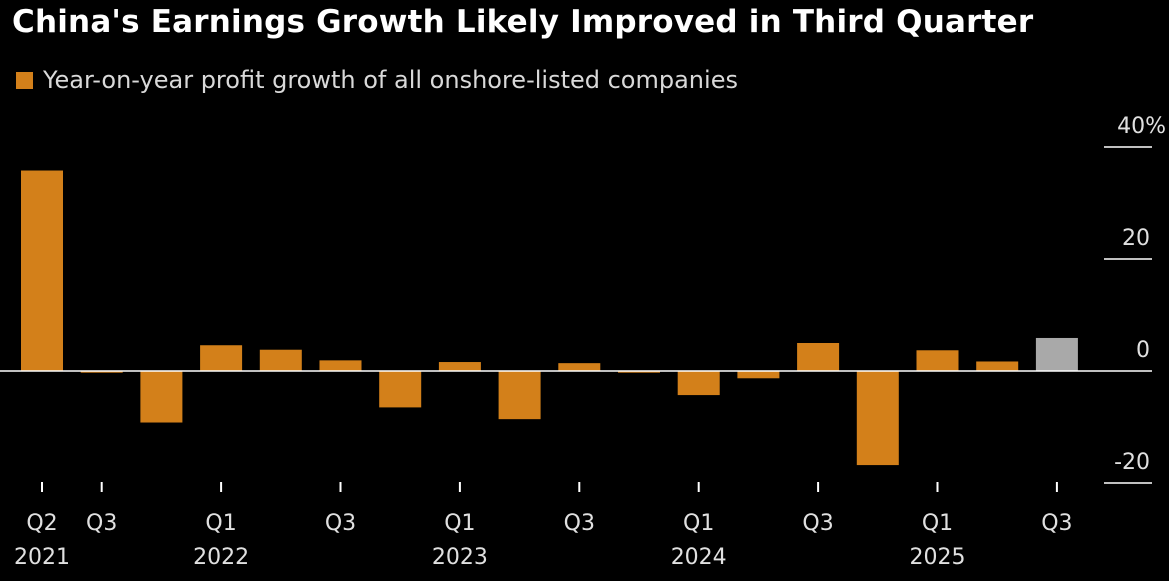  I want to click on x-tick-label-year: 2024, so click(699, 557).